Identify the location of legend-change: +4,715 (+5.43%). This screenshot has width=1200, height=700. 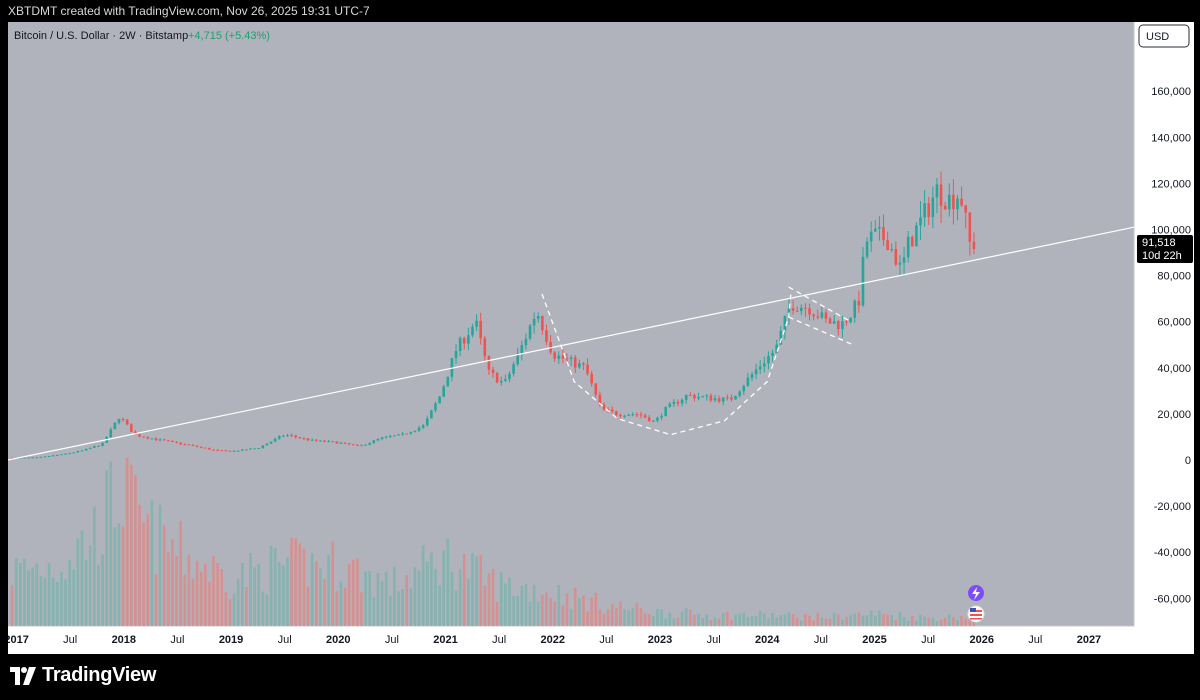
(229, 36).